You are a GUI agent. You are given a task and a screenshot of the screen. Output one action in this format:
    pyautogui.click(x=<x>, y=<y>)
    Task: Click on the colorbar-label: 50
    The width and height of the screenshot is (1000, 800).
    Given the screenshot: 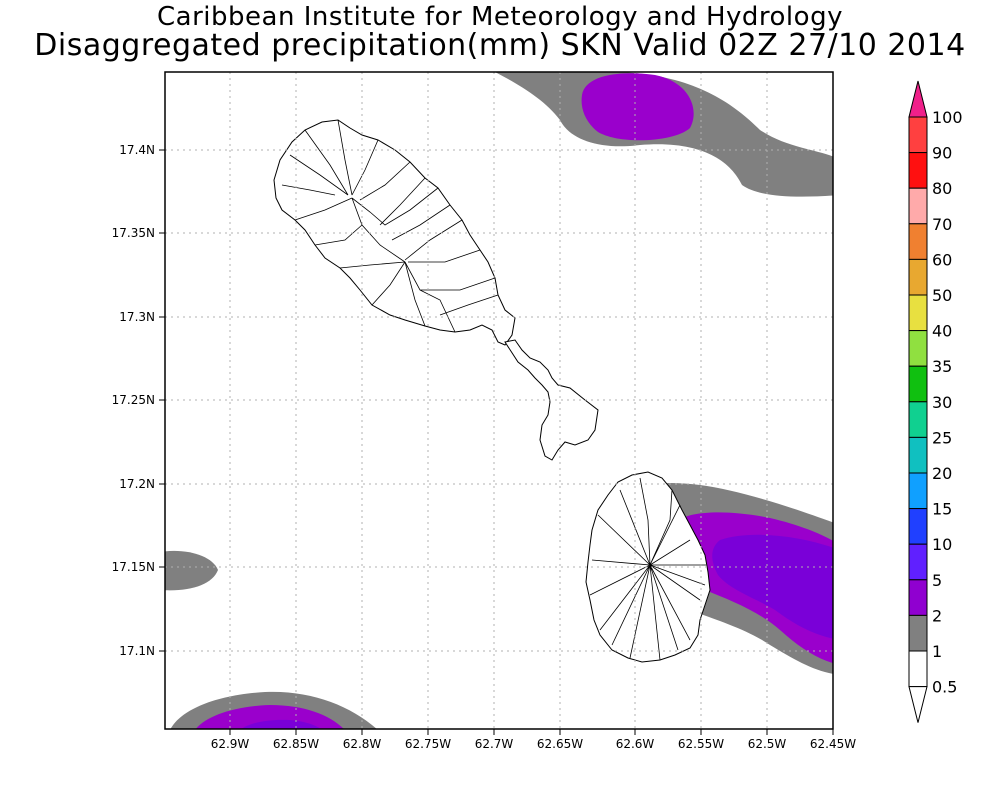 What is the action you would take?
    pyautogui.click(x=942, y=295)
    